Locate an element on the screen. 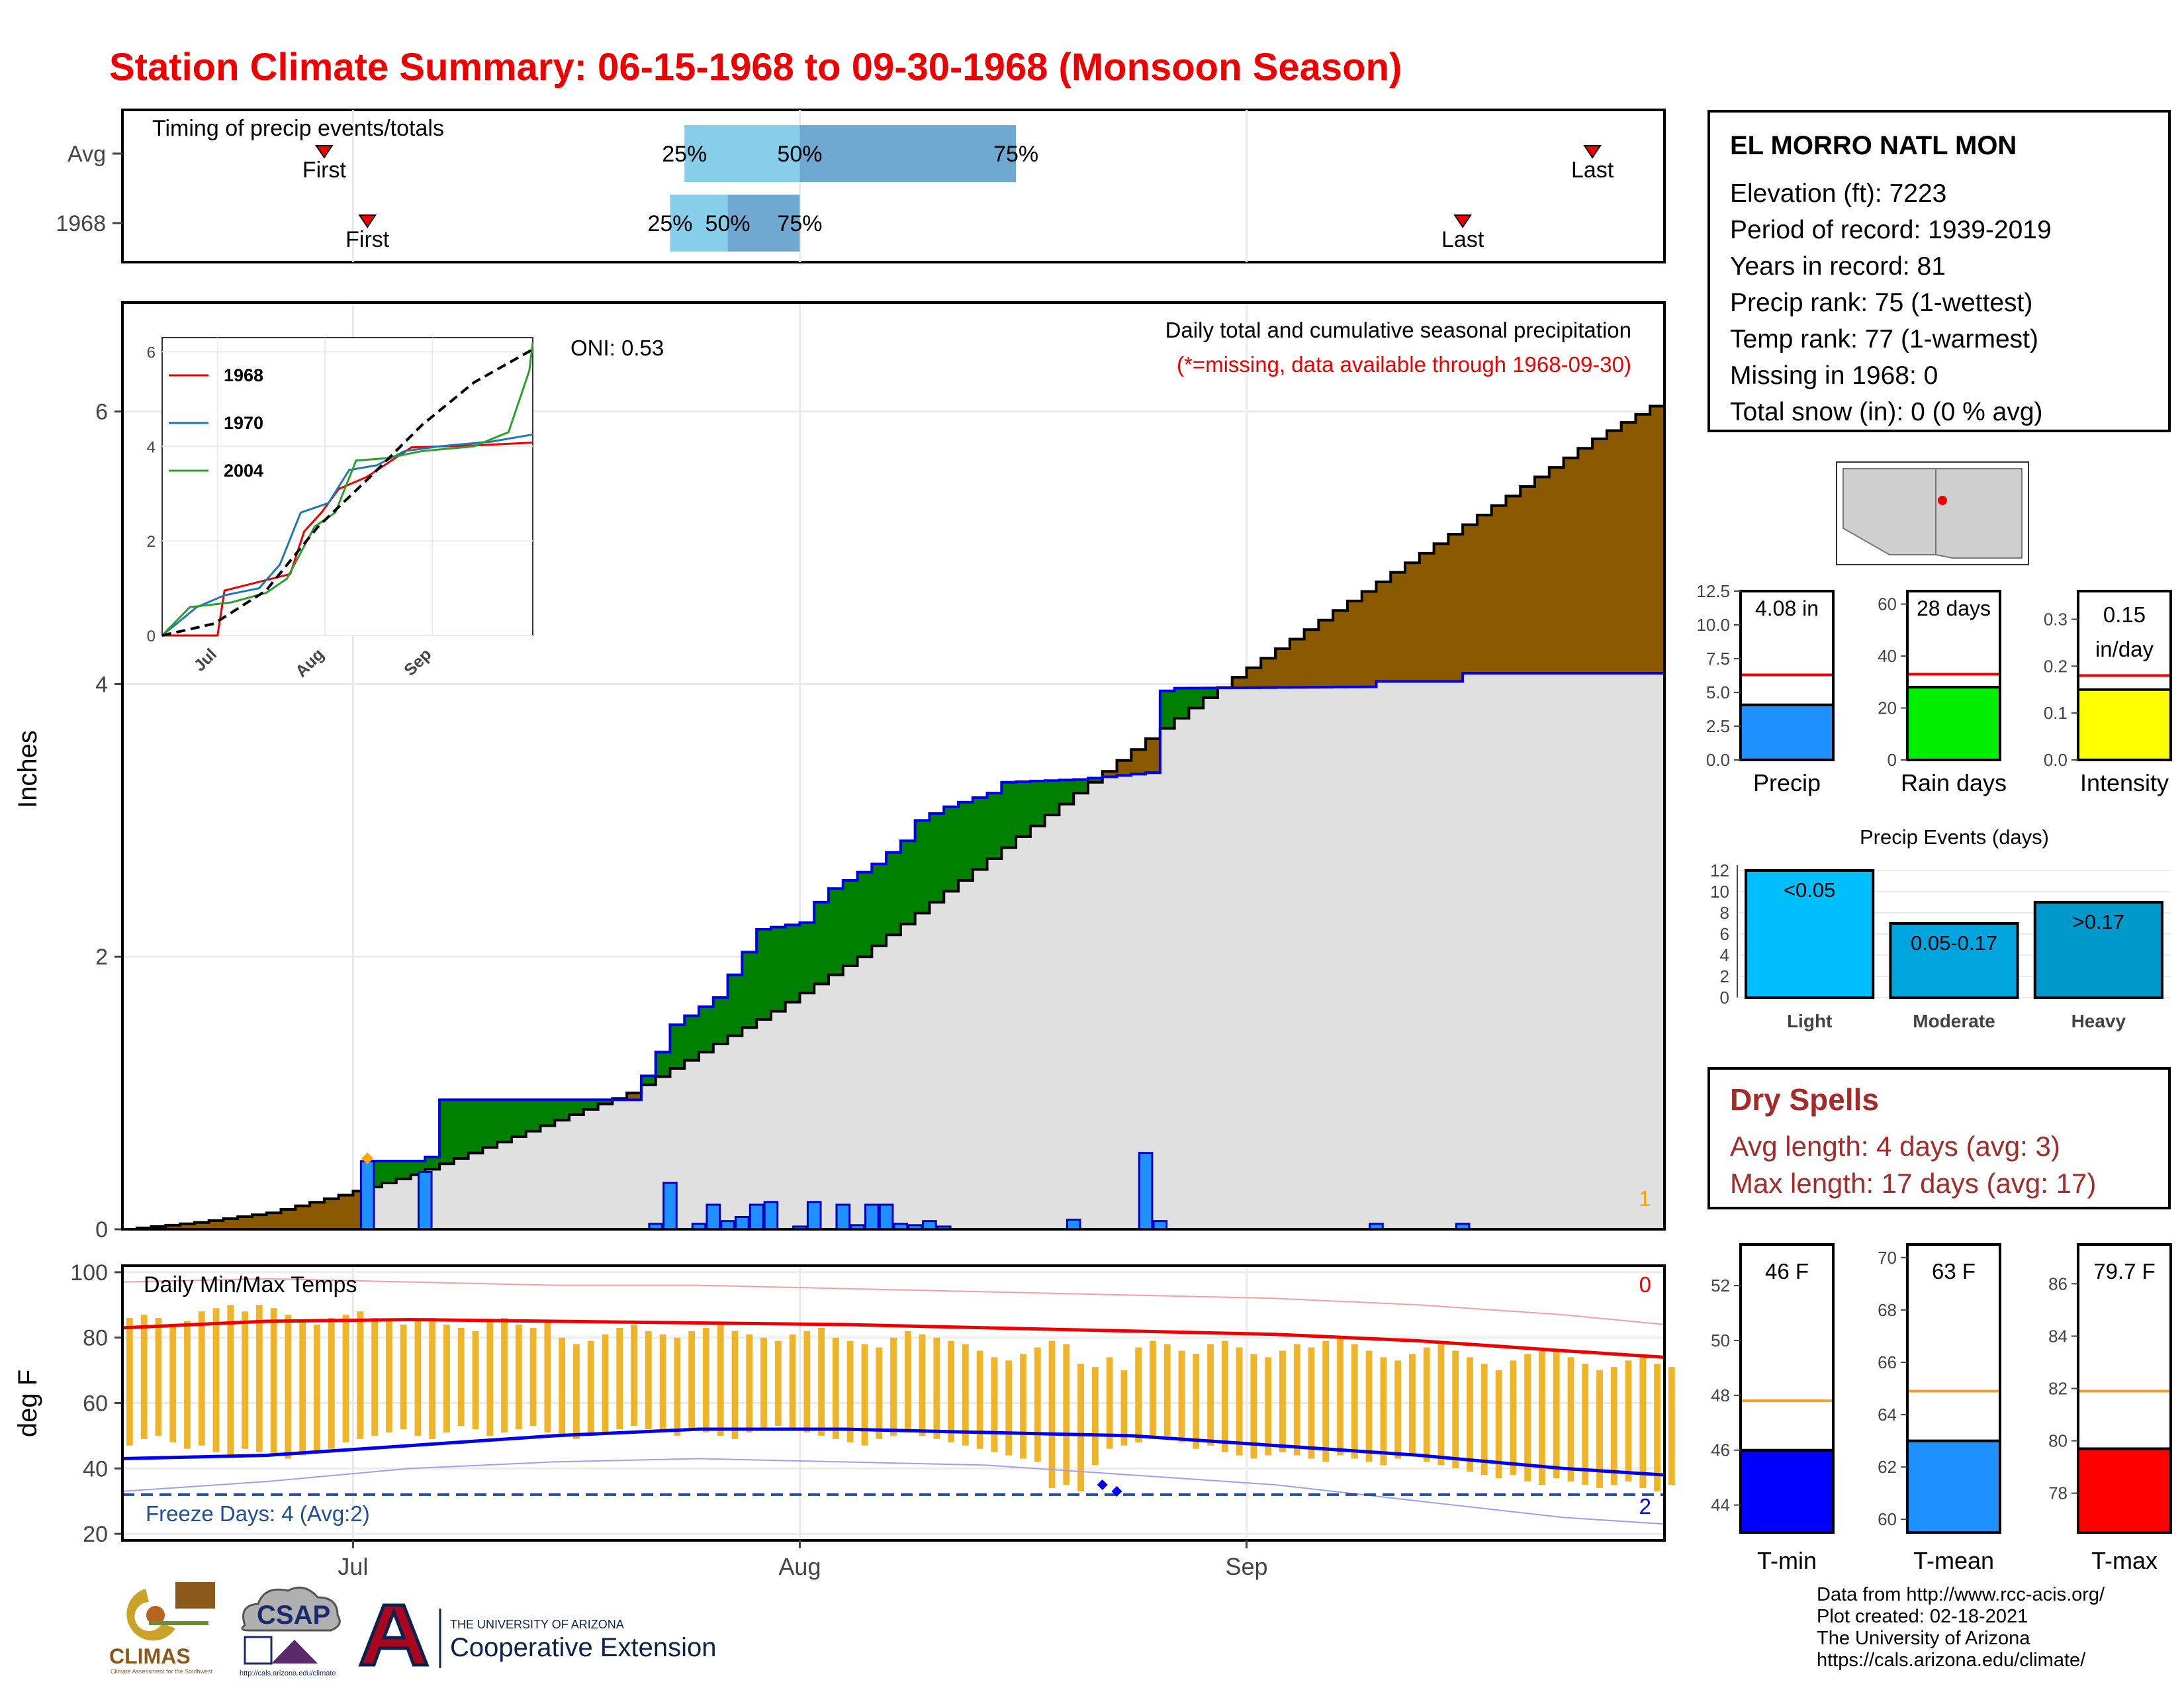 The width and height of the screenshot is (2184, 1688). temp-top-count: 0 is located at coordinates (1645, 1284).